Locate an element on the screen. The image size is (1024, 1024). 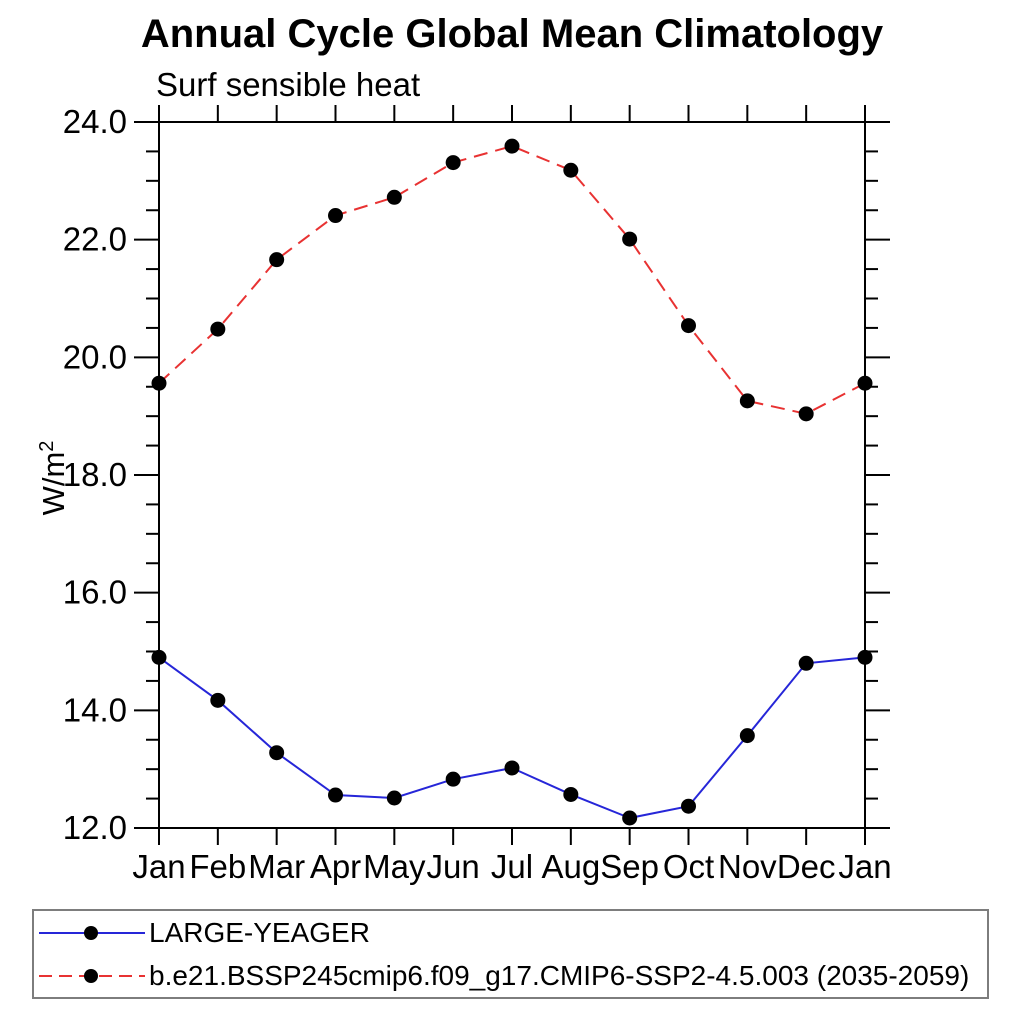
x-tick-label: Dec is located at coordinates (806, 866).